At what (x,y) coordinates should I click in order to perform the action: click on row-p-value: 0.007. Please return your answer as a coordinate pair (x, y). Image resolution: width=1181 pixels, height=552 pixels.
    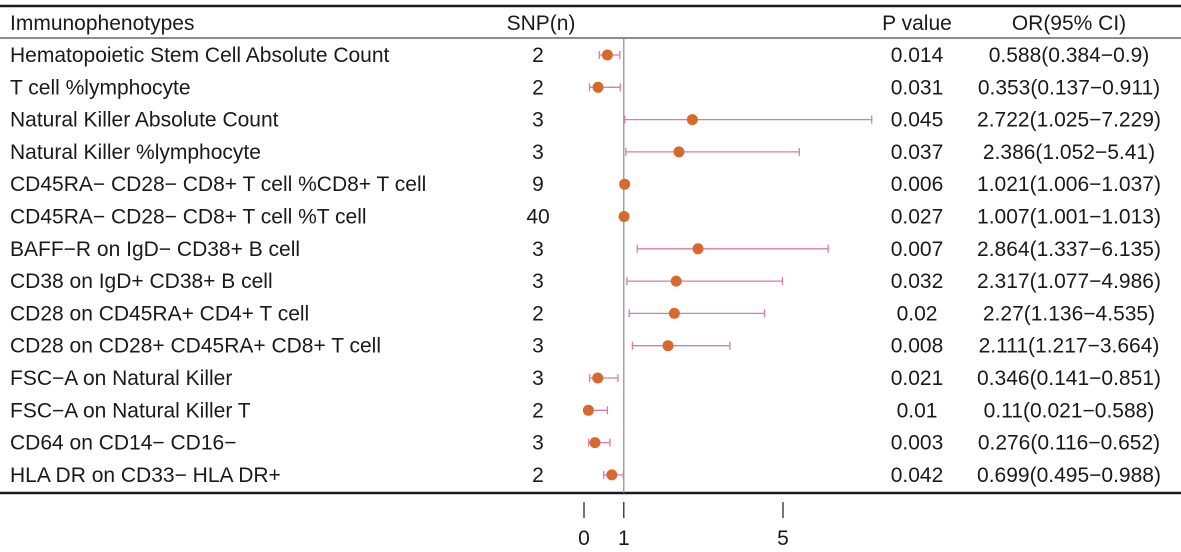
    Looking at the image, I should click on (917, 249).